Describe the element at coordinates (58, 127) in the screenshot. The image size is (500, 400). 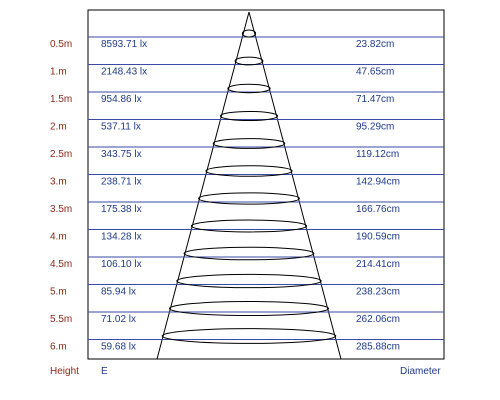
I see `row-height-label: 2.m` at that location.